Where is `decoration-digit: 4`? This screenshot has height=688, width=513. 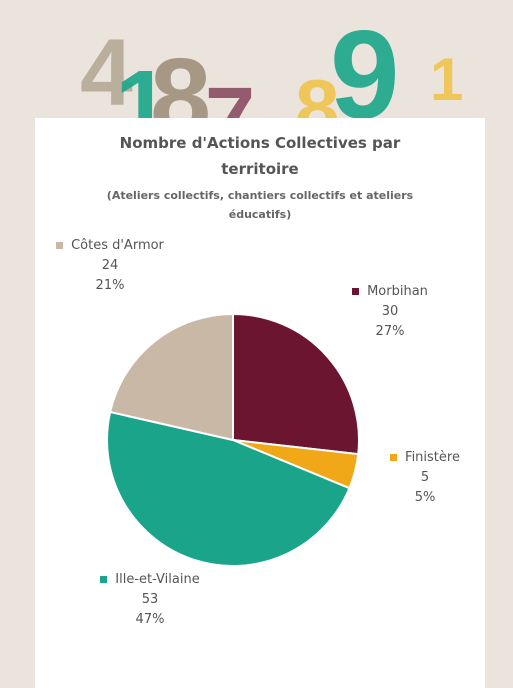
decoration-digit: 4 is located at coordinates (106, 73).